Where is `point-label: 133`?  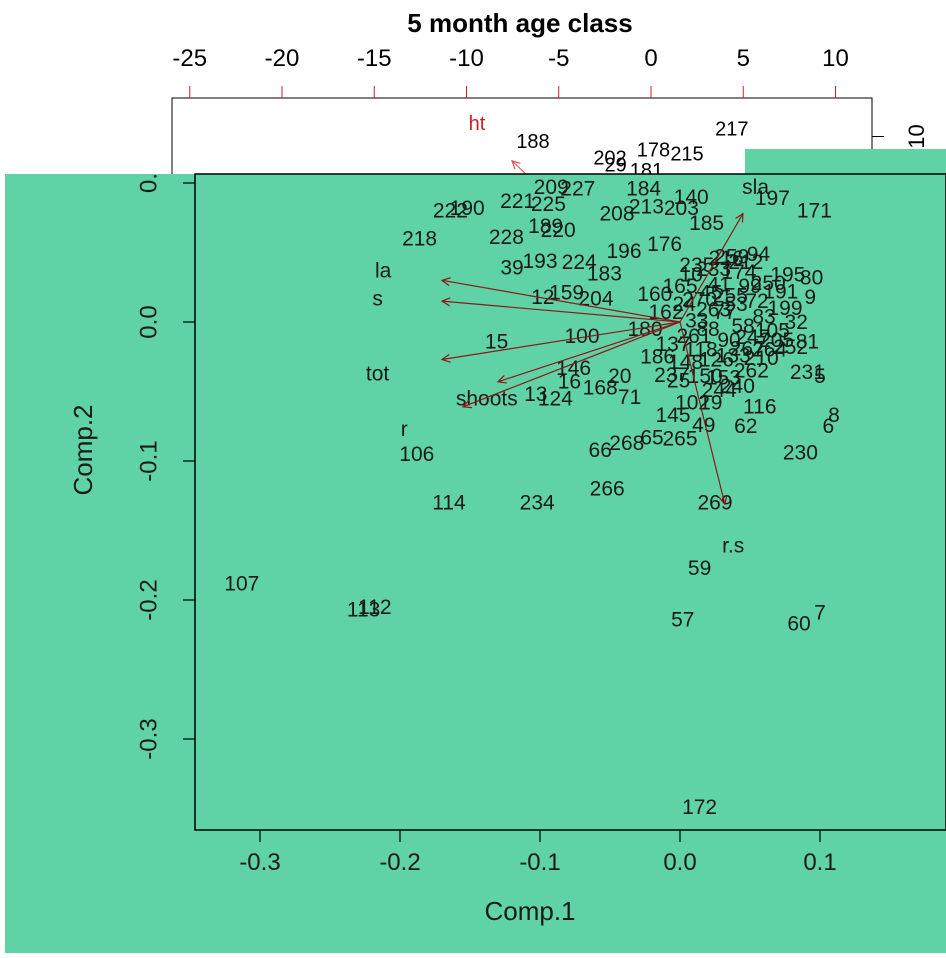
point-label: 133 is located at coordinates (733, 355).